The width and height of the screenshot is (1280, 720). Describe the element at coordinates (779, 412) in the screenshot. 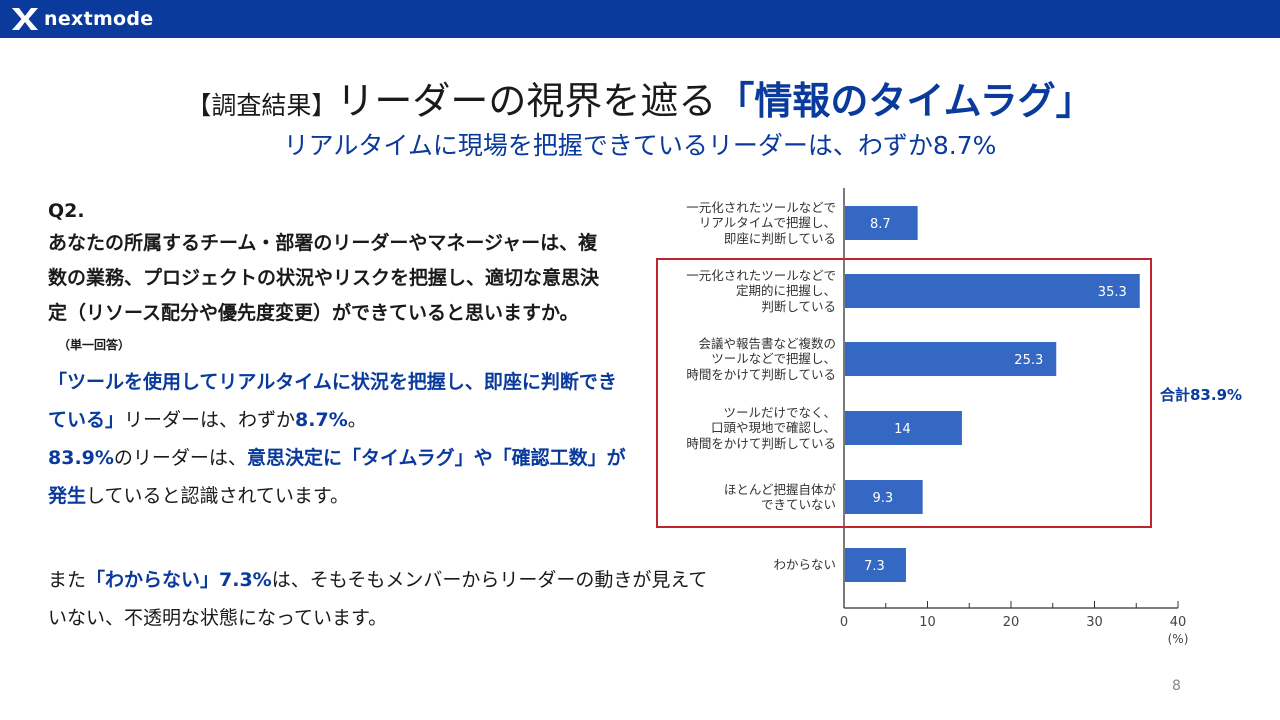

I see `category-label-line: ツールだけでなく、` at that location.